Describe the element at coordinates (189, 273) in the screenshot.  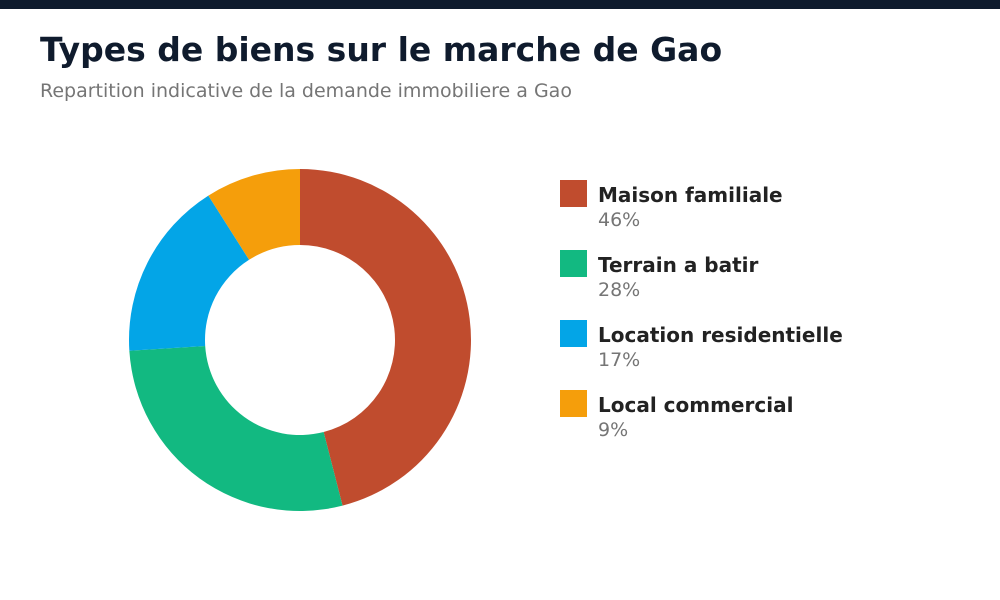
I see `donut-slice-location-residentielle` at that location.